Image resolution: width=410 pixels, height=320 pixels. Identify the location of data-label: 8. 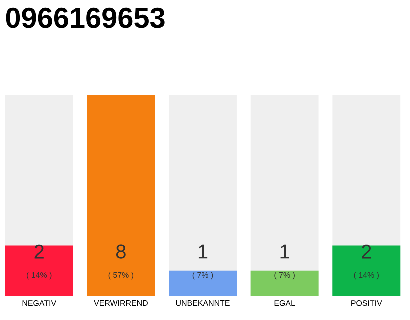
(121, 251).